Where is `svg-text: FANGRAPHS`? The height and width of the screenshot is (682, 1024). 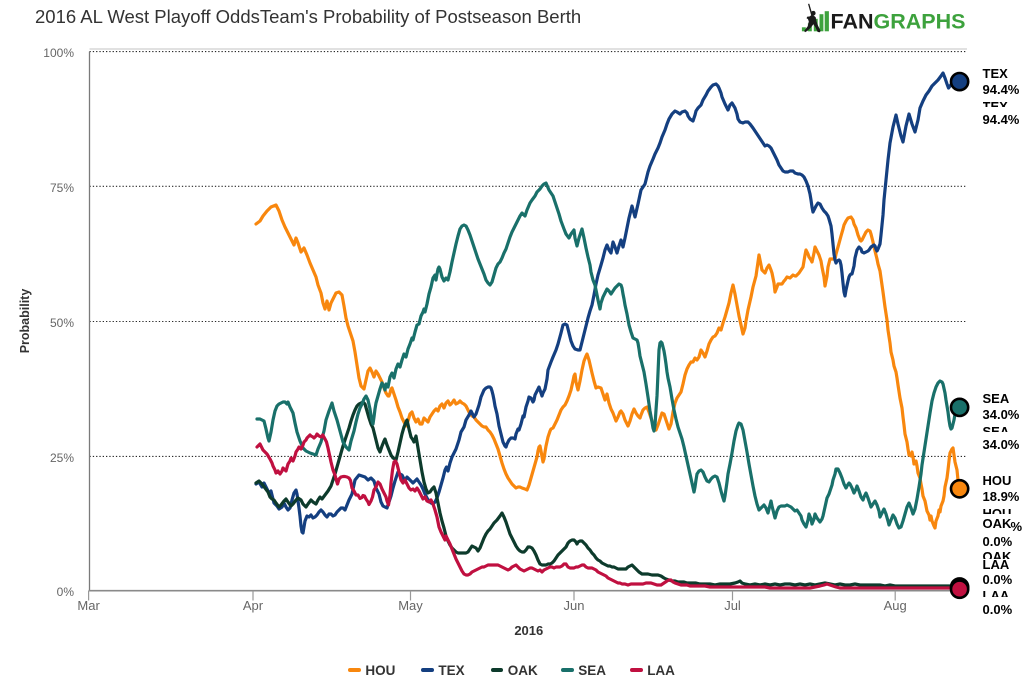
svg-text: FANGRAPHS is located at coordinates (898, 21).